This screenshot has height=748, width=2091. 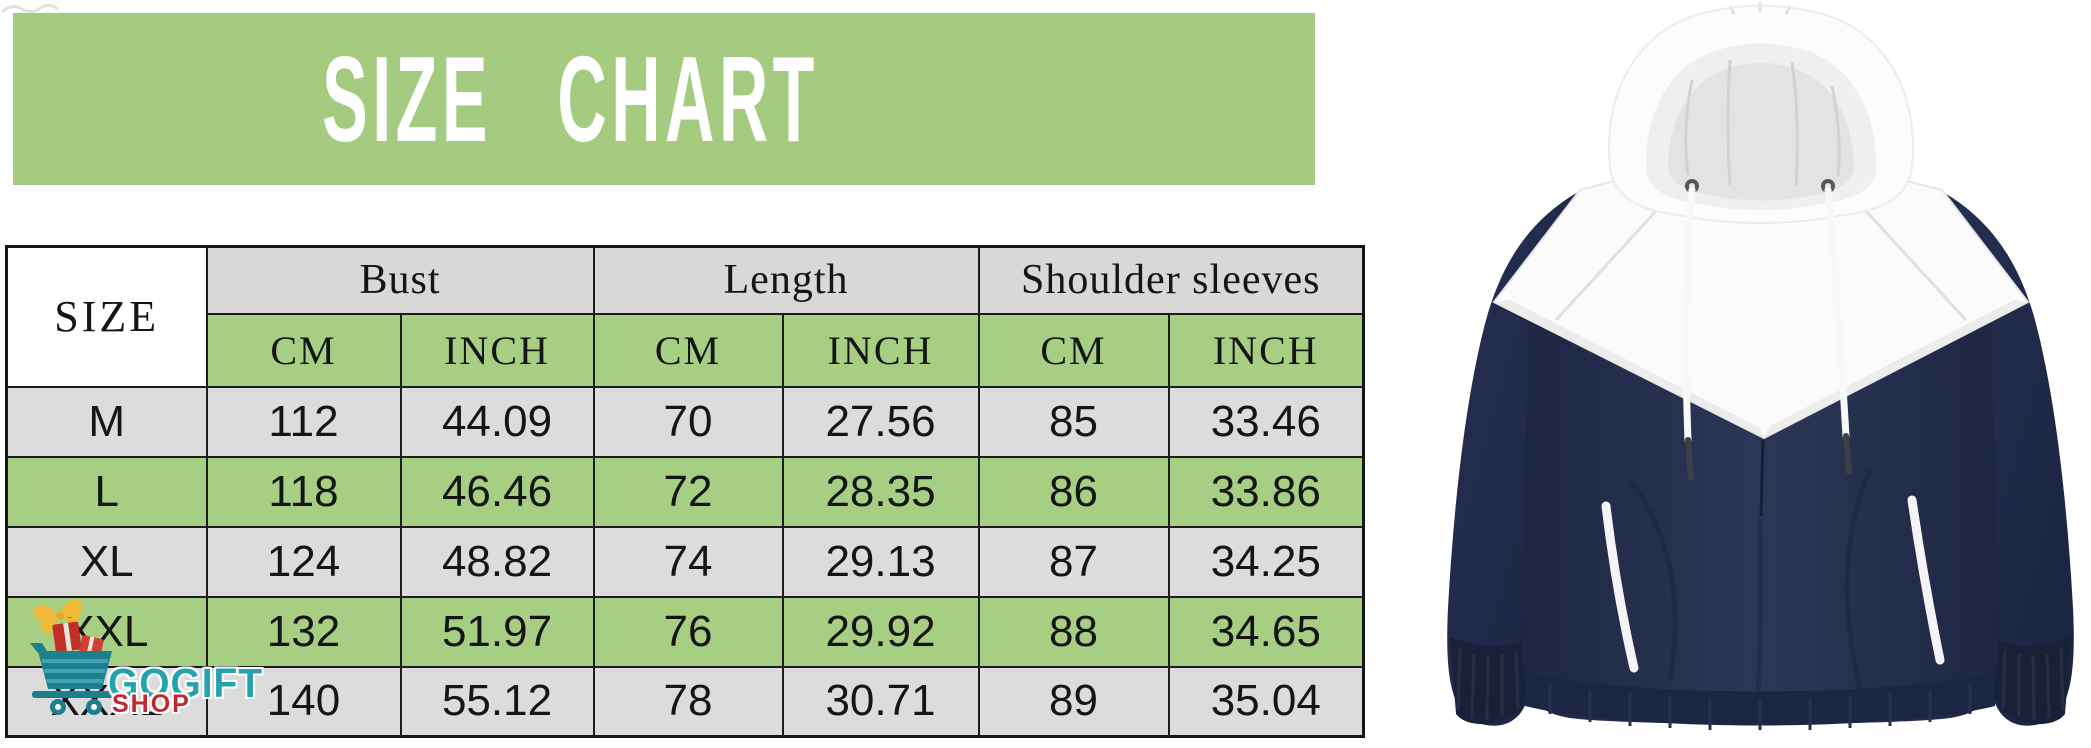 I want to click on scan-mark, so click(x=29, y=8).